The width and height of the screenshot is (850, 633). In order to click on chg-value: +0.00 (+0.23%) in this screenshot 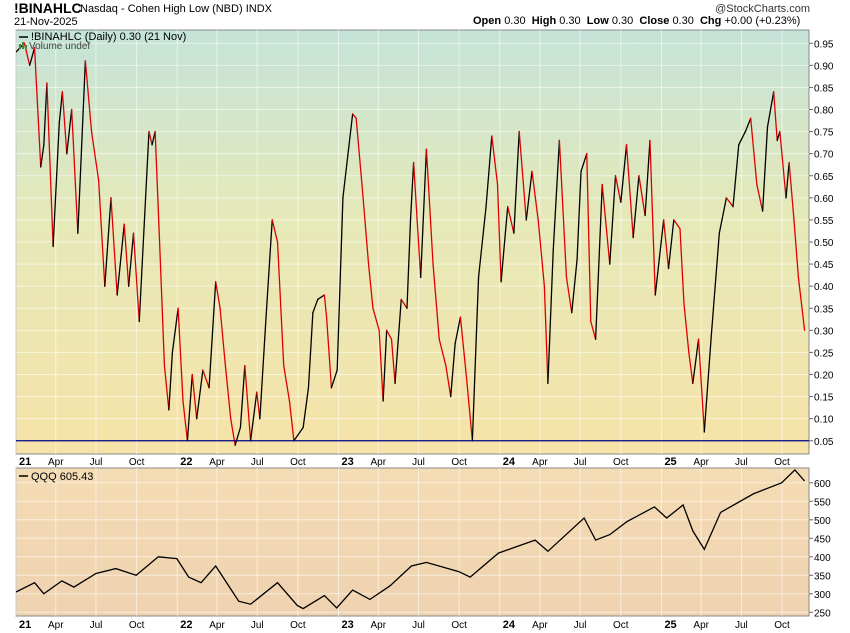, I will do `click(762, 21)`.